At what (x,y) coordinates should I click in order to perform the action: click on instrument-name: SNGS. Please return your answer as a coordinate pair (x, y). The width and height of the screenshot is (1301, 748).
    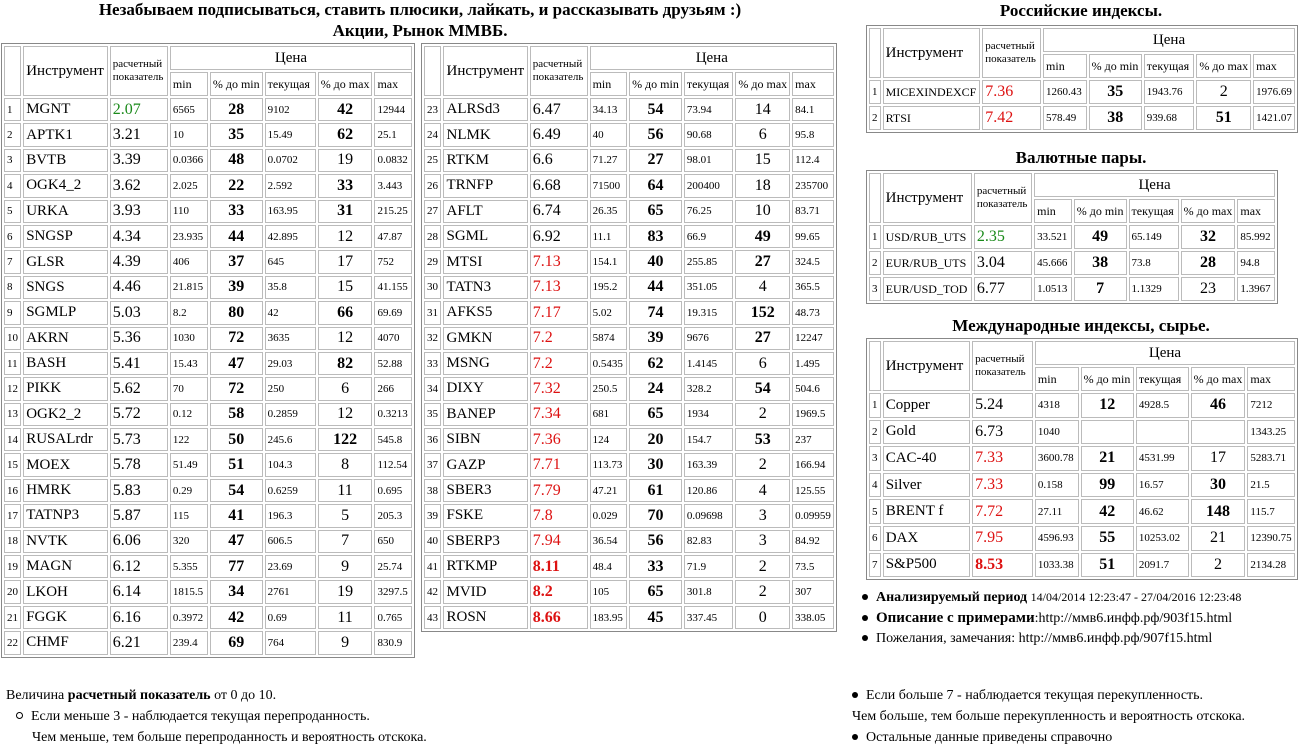
    Looking at the image, I should click on (65, 287).